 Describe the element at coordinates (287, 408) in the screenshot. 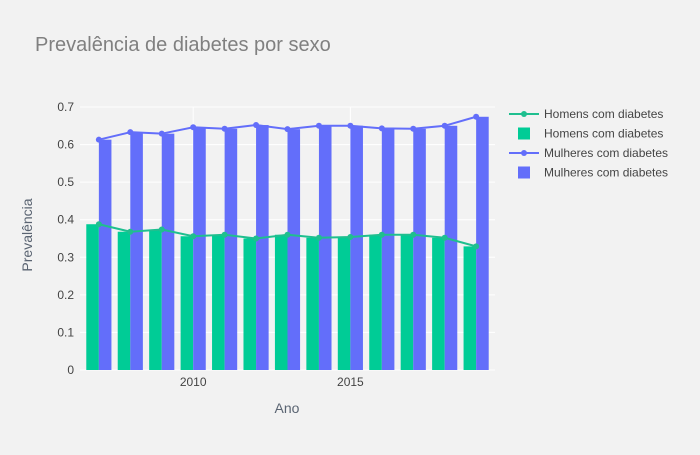

I see `x-axis-title: Ano` at that location.